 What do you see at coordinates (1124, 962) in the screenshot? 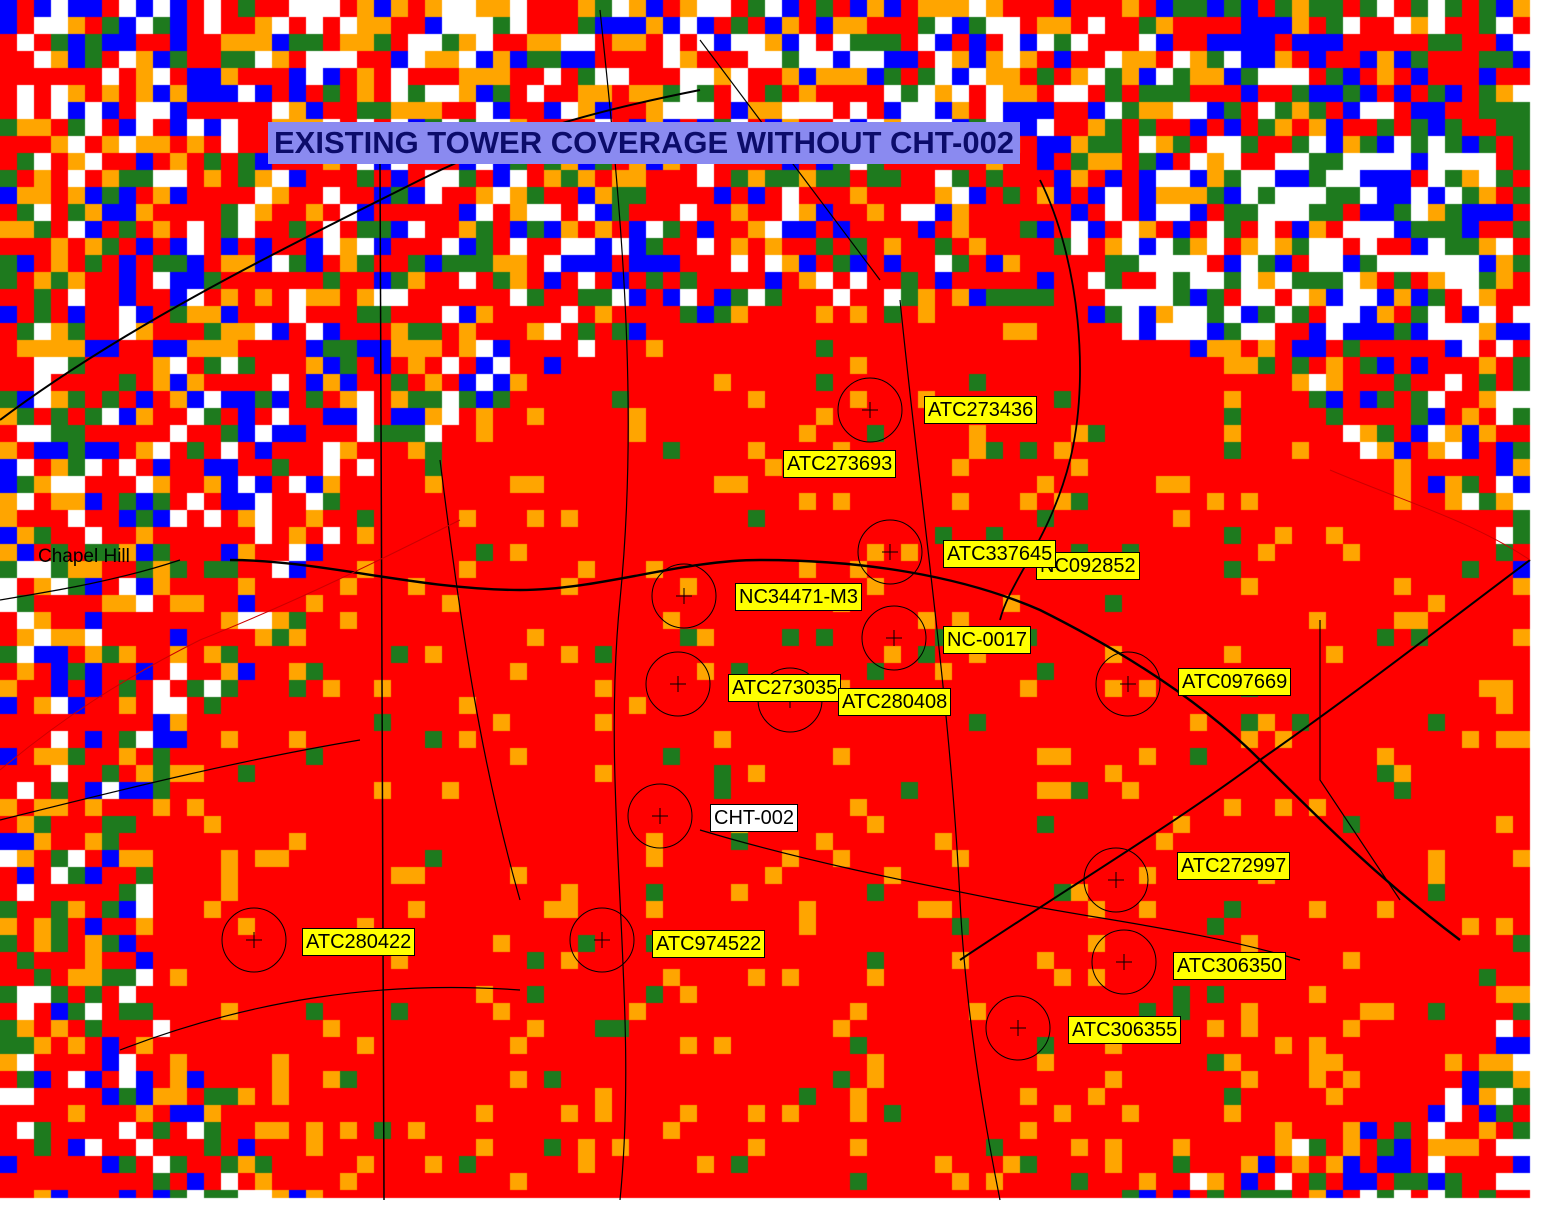
I see `tower-site-atc306350` at bounding box center [1124, 962].